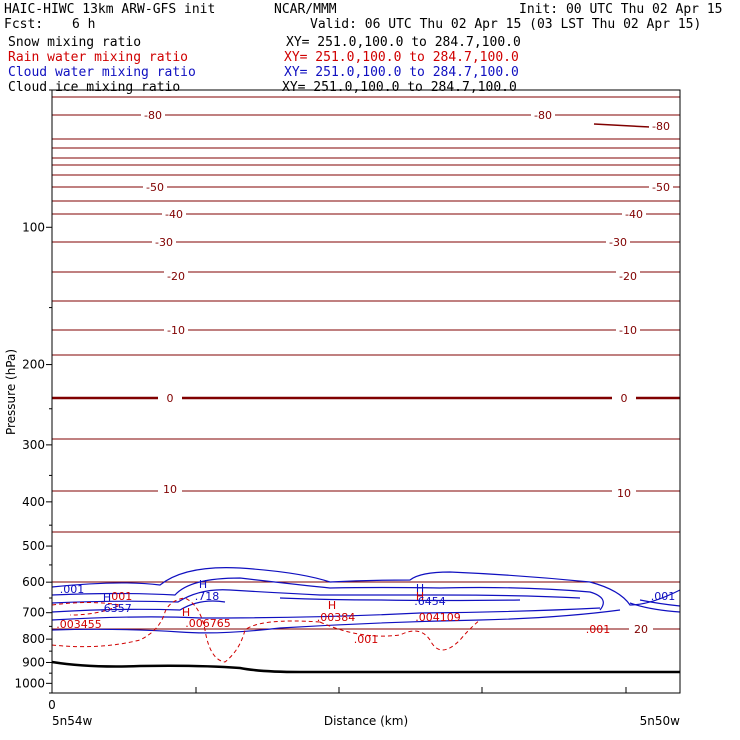  What do you see at coordinates (660, 721) in the screenshot?
I see `x-end-label-right: 5n50w` at bounding box center [660, 721].